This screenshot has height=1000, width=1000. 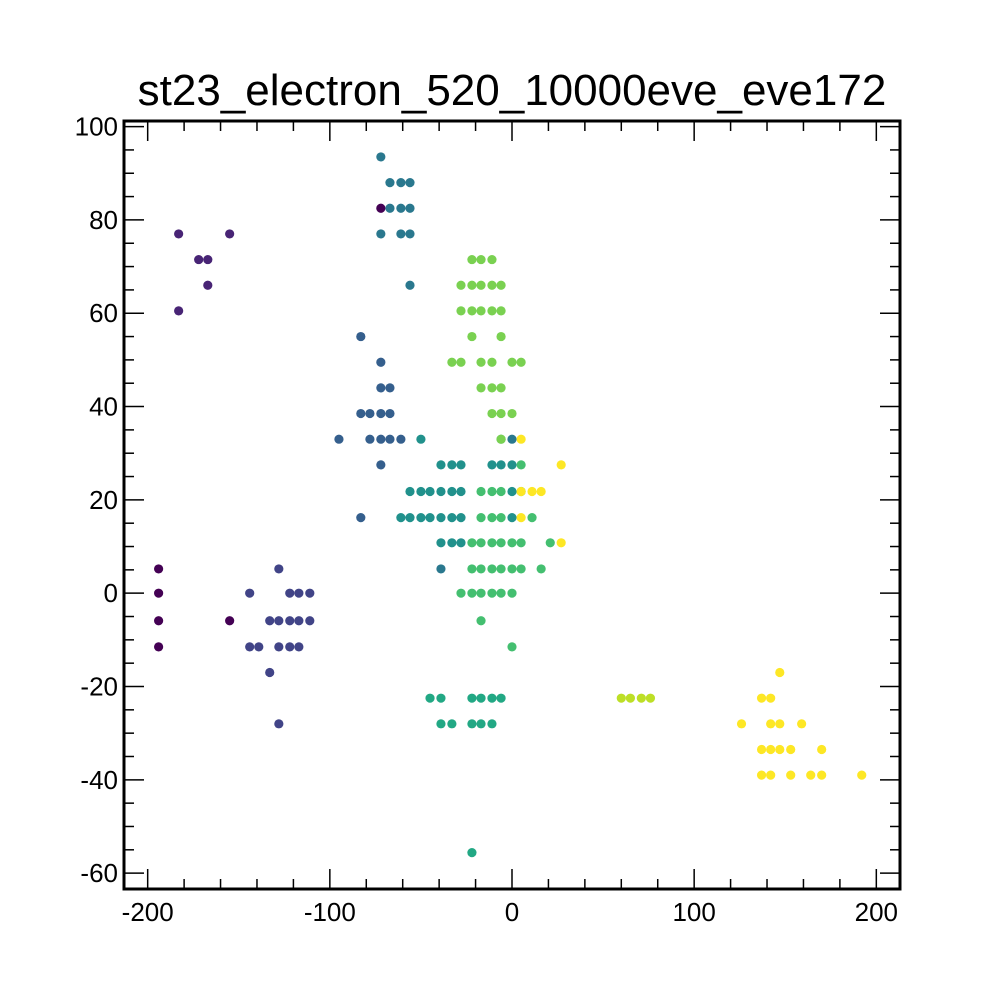 I want to click on x-tick-label: 200, so click(x=876, y=912).